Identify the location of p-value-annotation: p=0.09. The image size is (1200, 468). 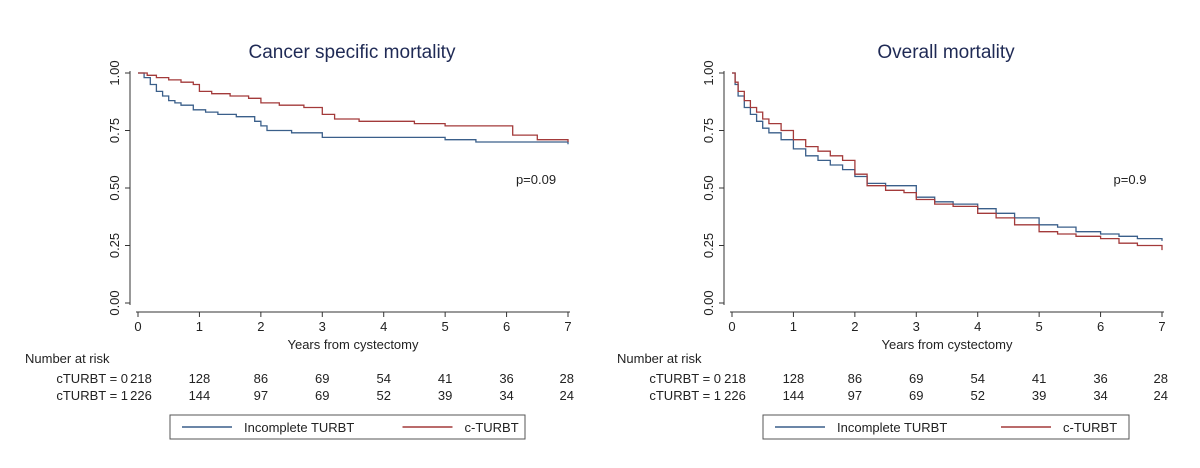
(536, 179).